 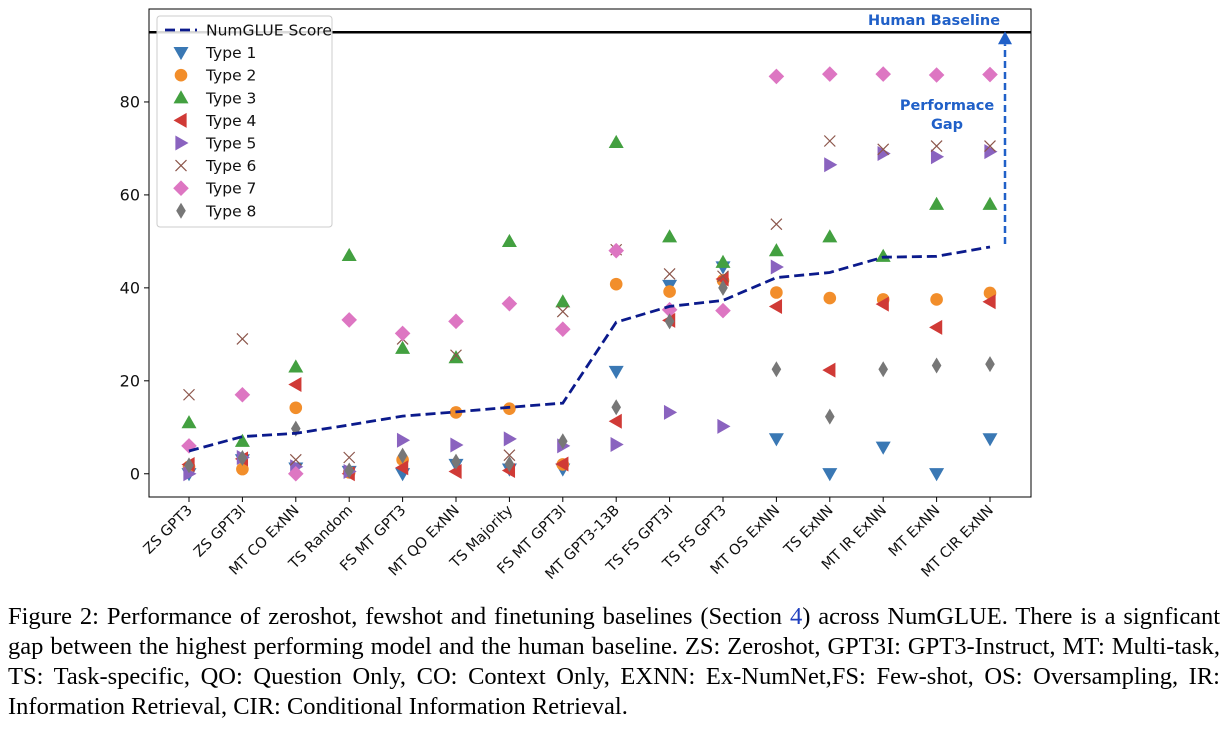 What do you see at coordinates (130, 287) in the screenshot?
I see `y-tick-label: 40` at bounding box center [130, 287].